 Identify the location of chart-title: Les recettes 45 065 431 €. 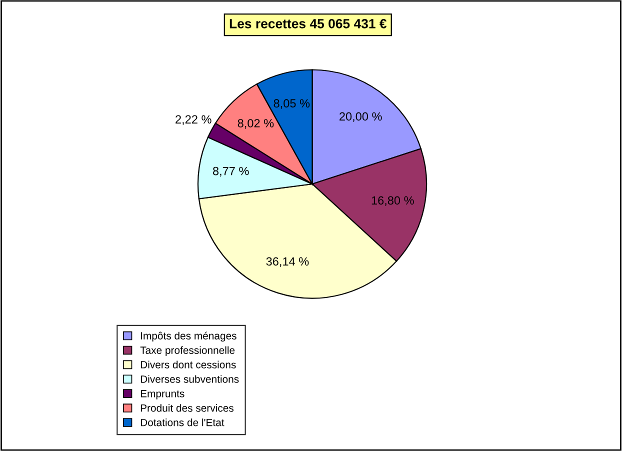
(308, 23).